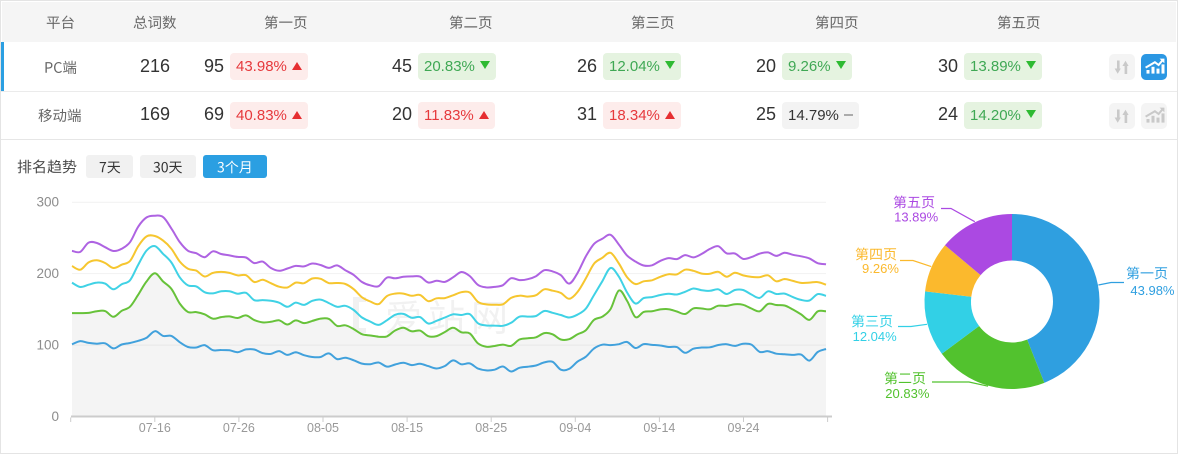 The width and height of the screenshot is (1178, 454). What do you see at coordinates (880, 268) in the screenshot?
I see `svg-text: 9.26%` at bounding box center [880, 268].